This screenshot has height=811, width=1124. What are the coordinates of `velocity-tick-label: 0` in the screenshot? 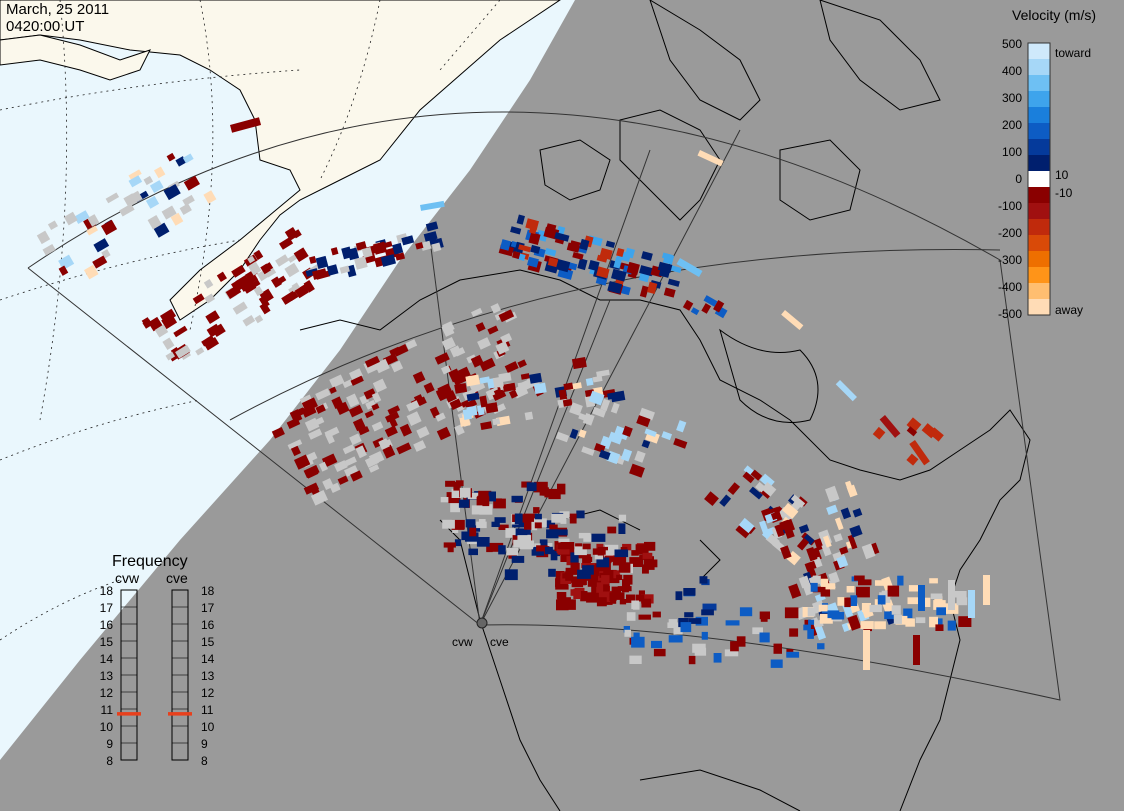 It's located at (1018, 179).